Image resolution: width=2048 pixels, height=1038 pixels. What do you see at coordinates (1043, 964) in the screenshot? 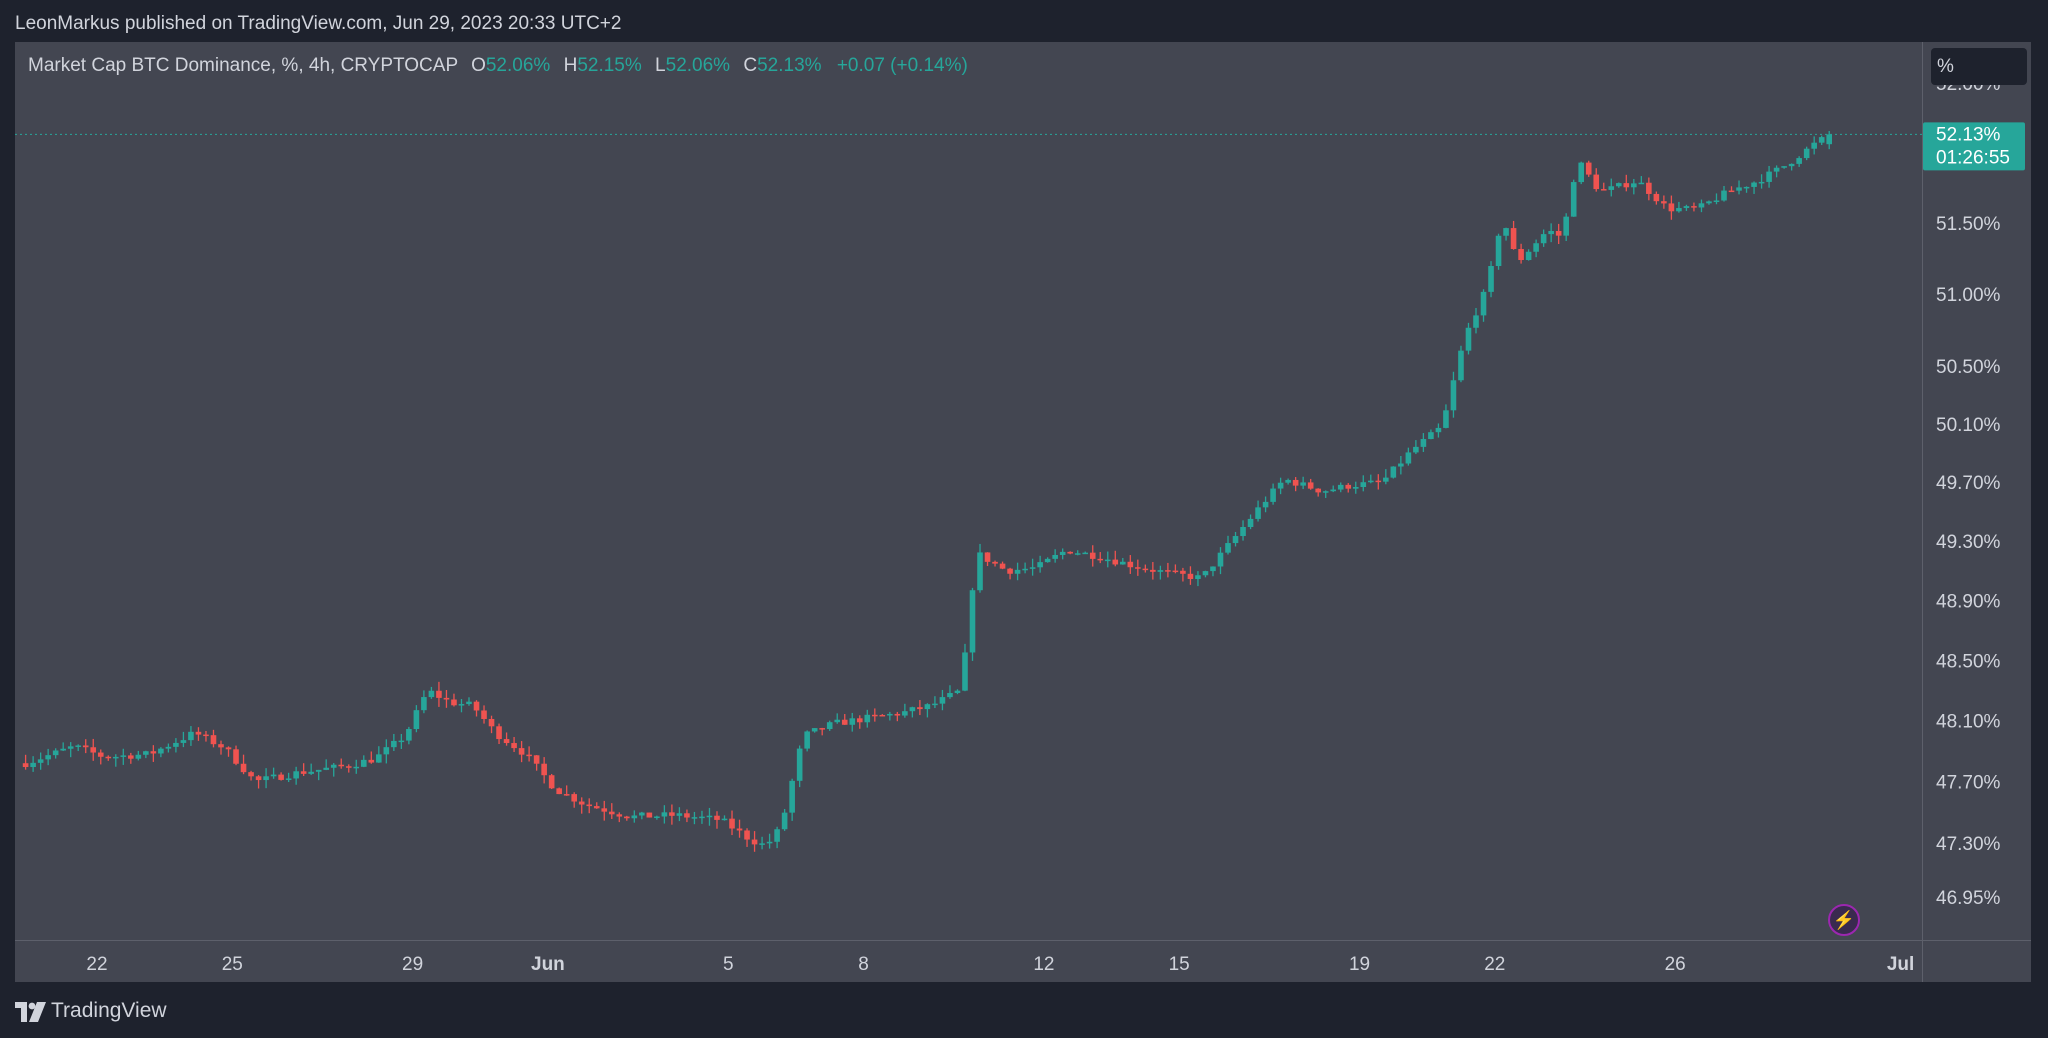
I see `time-scale-label: 12` at bounding box center [1043, 964].